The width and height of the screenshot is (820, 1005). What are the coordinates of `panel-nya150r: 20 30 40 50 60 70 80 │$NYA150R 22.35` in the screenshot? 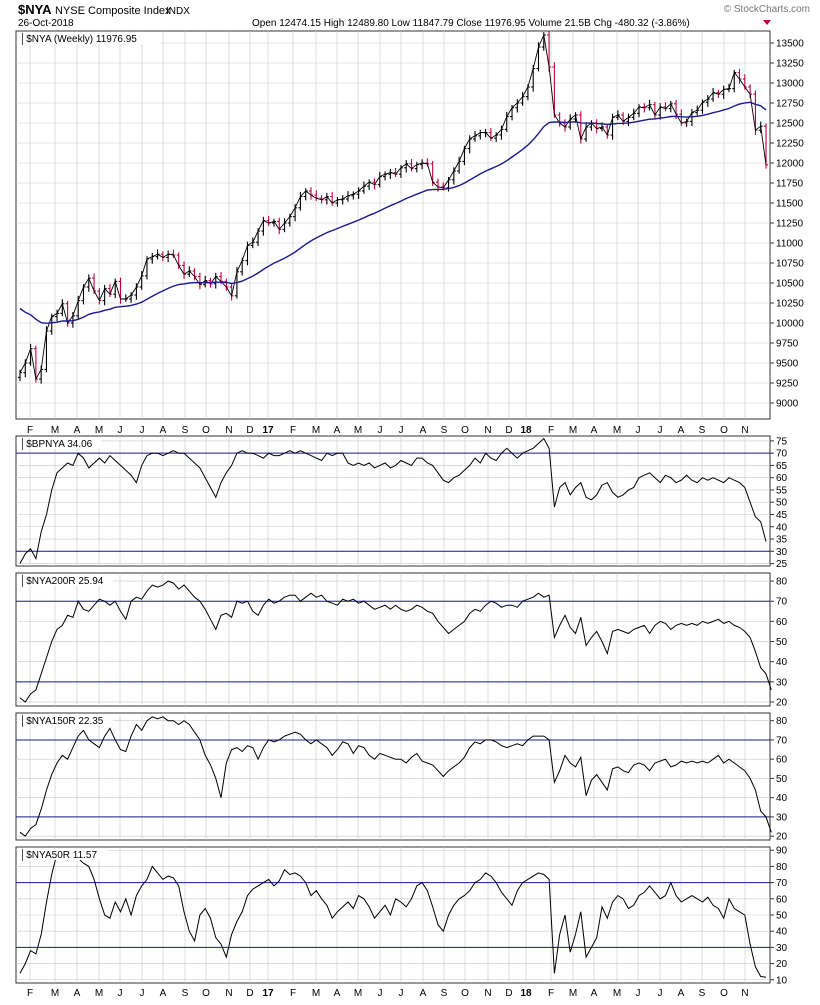 It's located at (401, 777).